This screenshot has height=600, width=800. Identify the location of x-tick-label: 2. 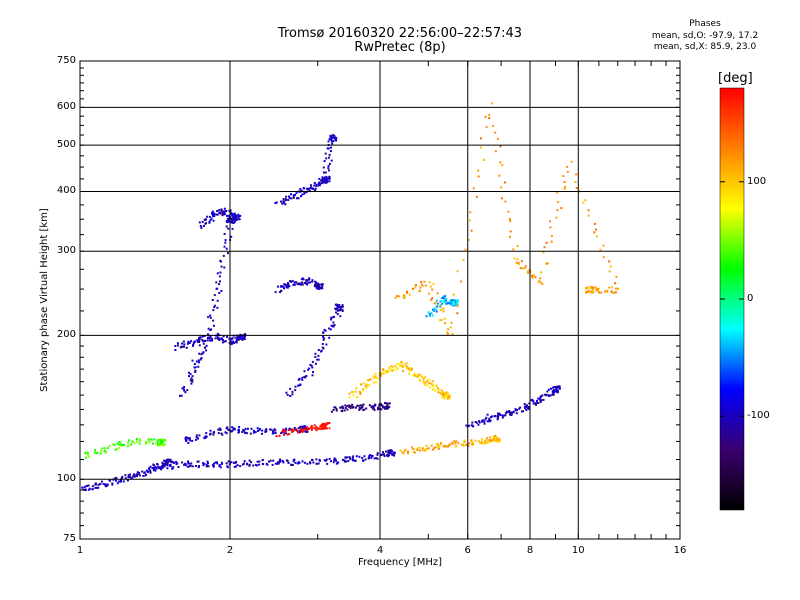
(230, 550).